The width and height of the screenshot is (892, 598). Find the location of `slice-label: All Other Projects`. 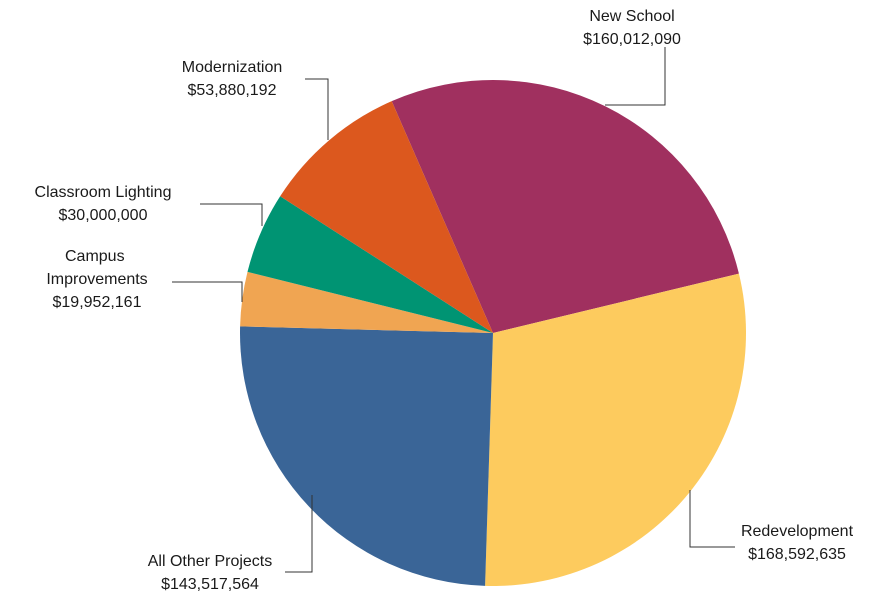

slice-label: All Other Projects is located at coordinates (210, 561).